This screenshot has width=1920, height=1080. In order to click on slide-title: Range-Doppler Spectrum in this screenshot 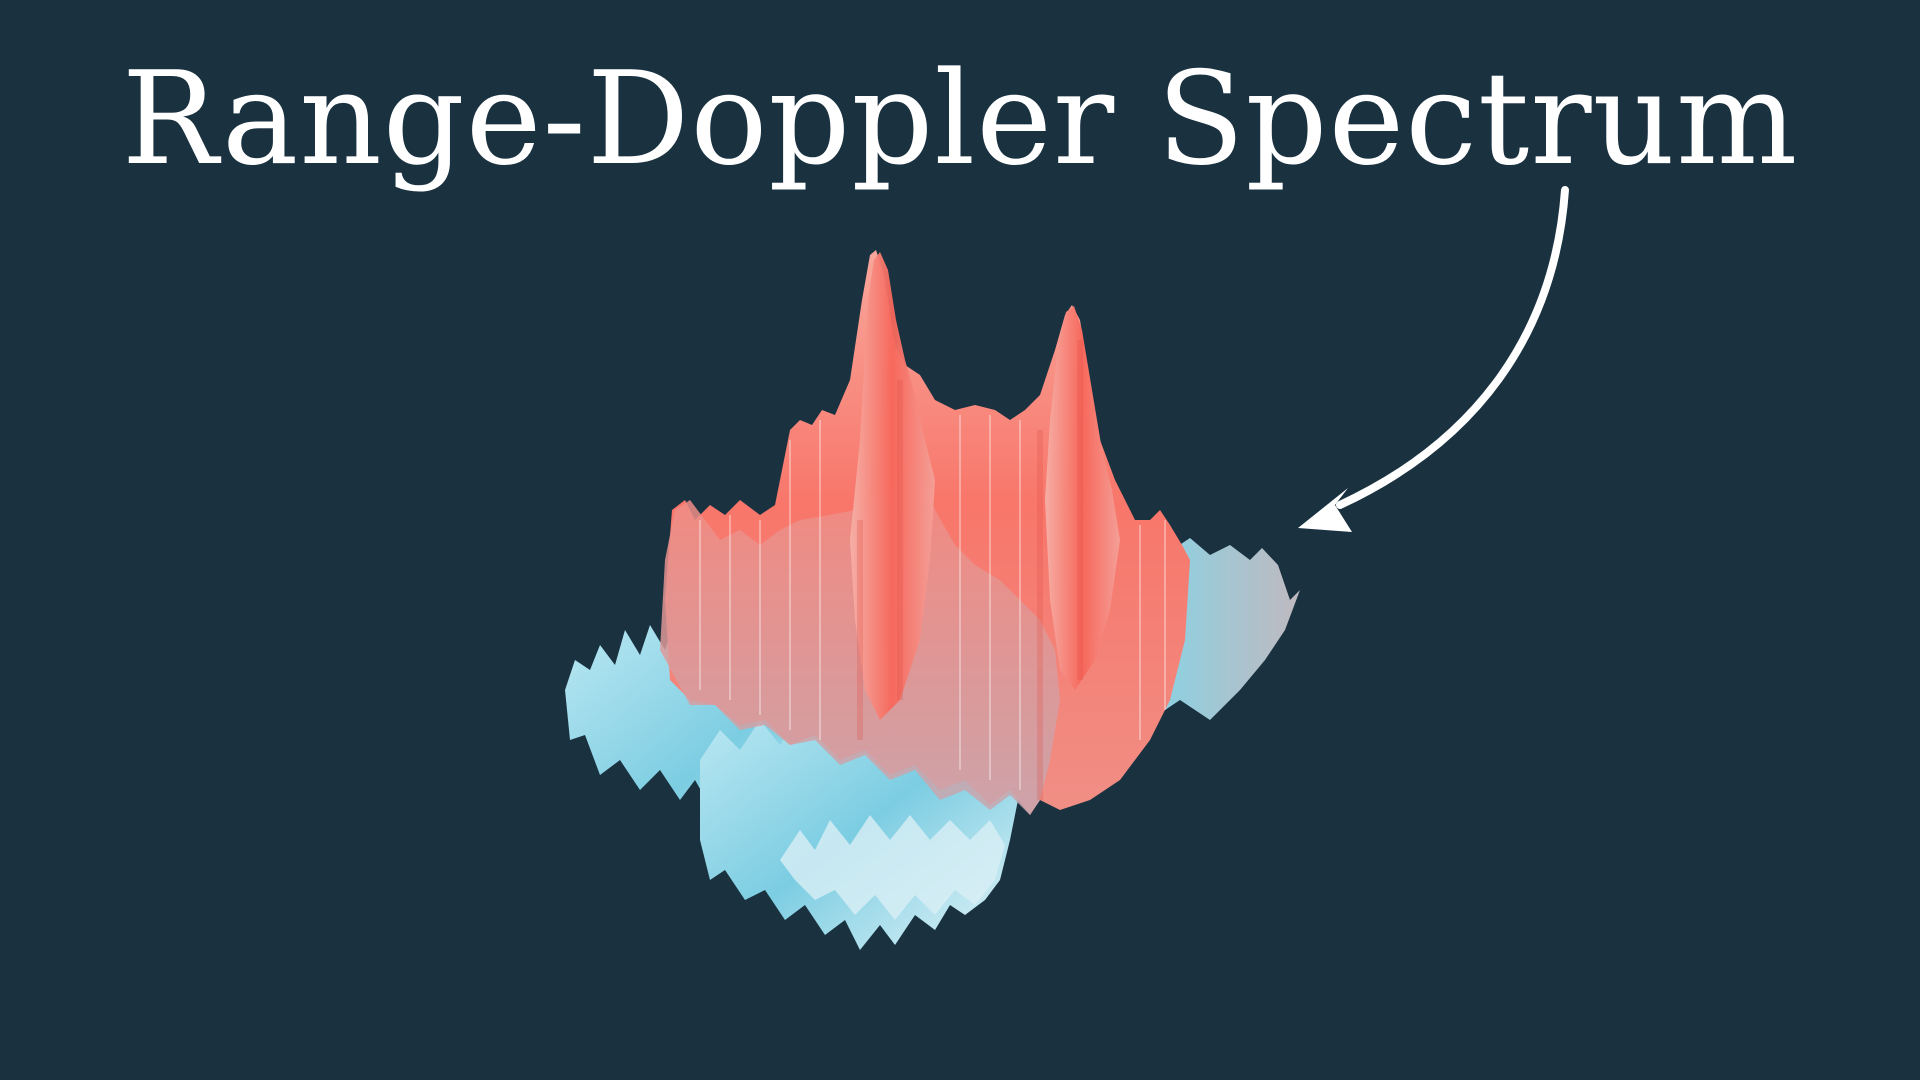, I will do `click(960, 119)`.